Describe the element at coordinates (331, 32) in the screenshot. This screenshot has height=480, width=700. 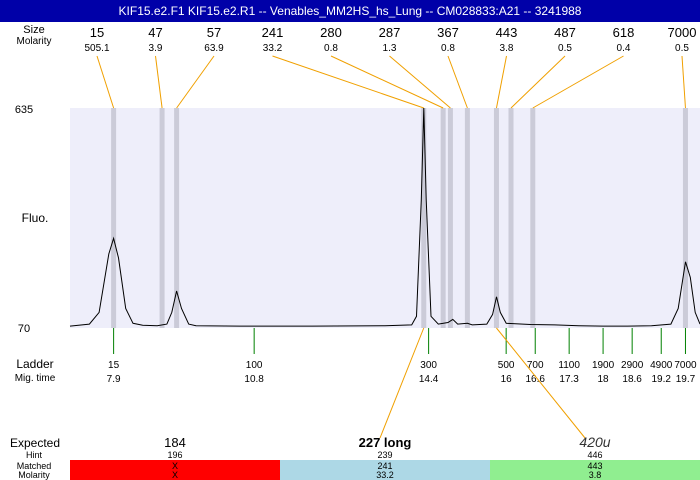
I see `peak-size-label: 280` at that location.